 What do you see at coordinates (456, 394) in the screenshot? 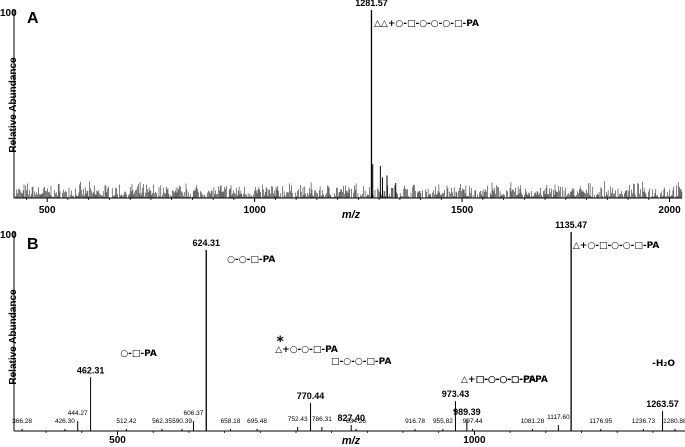
I see `peak-label: 973.43` at bounding box center [456, 394].